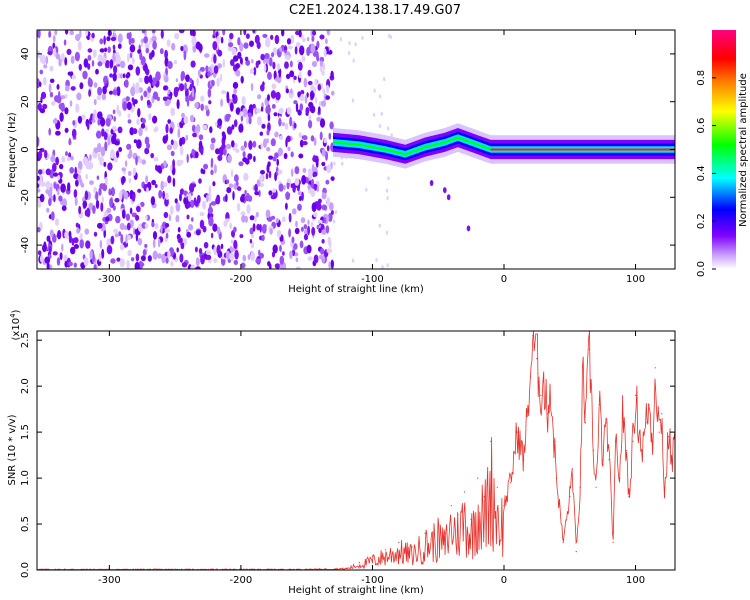  What do you see at coordinates (241, 279) in the screenshot?
I see `spectrogram-xtick-label: -200` at bounding box center [241, 279].